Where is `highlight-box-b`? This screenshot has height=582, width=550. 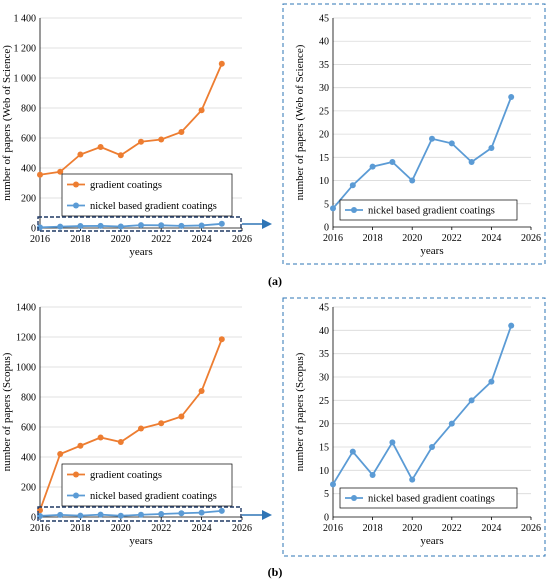 highlight-box-b is located at coordinates (139, 514).